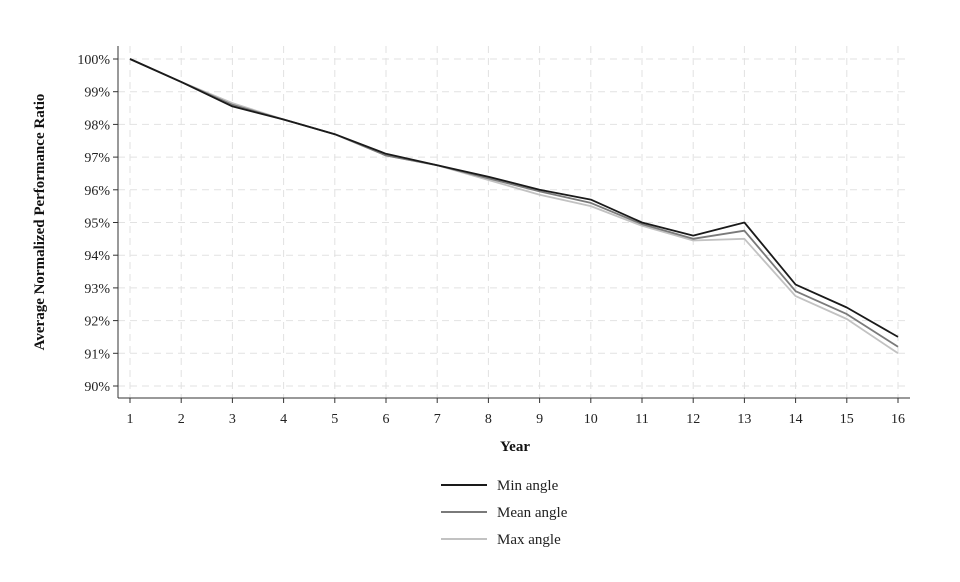 Image resolution: width=960 pixels, height=582 pixels. I want to click on x-tick-label: 10, so click(591, 419).